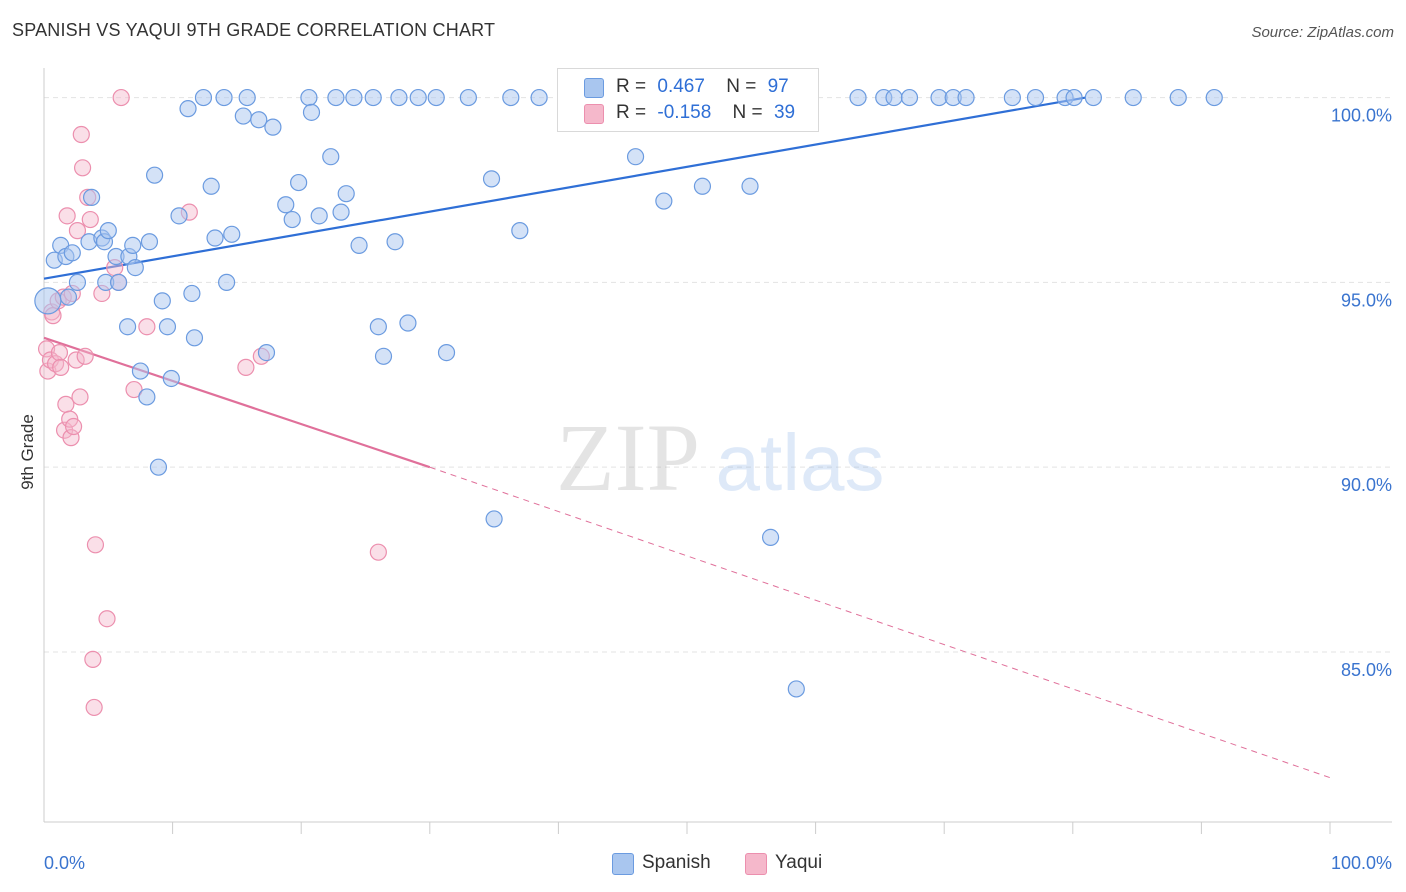  I want to click on r-value-yaqui: -0.158, so click(684, 112).